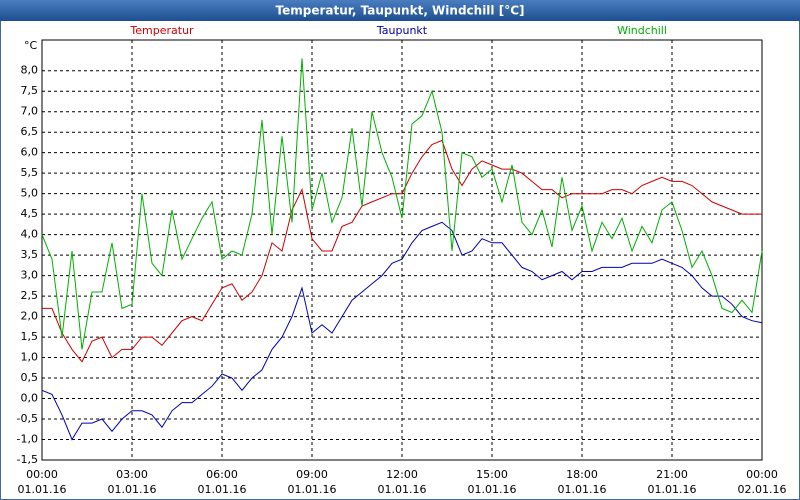 Image resolution: width=800 pixels, height=500 pixels. Describe the element at coordinates (30, 172) in the screenshot. I see `y-tick-label: 5,5` at that location.